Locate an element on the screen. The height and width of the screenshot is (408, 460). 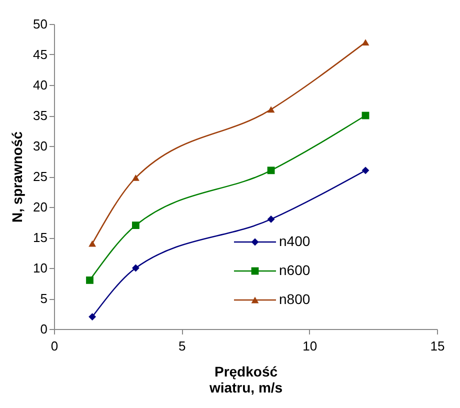
y-tick-label: 40 is located at coordinates (40, 85).